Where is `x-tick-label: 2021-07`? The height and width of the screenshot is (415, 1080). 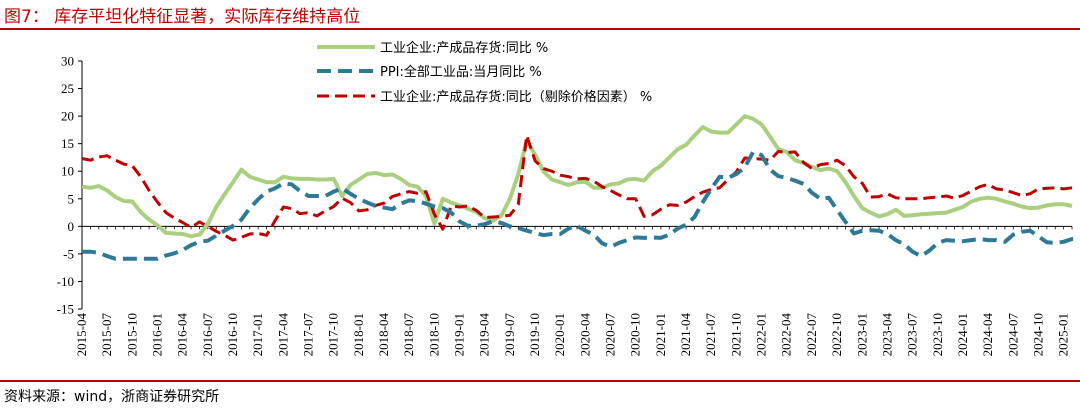 x-tick-label: 2021-07 is located at coordinates (710, 335).